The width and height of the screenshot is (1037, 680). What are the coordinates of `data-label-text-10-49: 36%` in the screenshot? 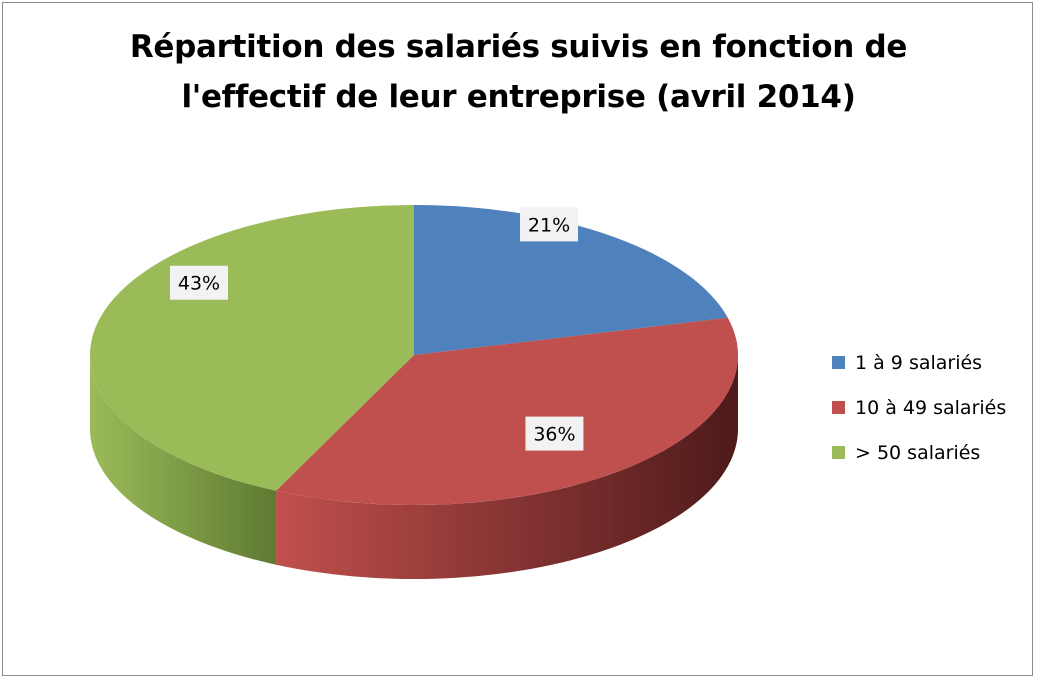 It's located at (554, 435).